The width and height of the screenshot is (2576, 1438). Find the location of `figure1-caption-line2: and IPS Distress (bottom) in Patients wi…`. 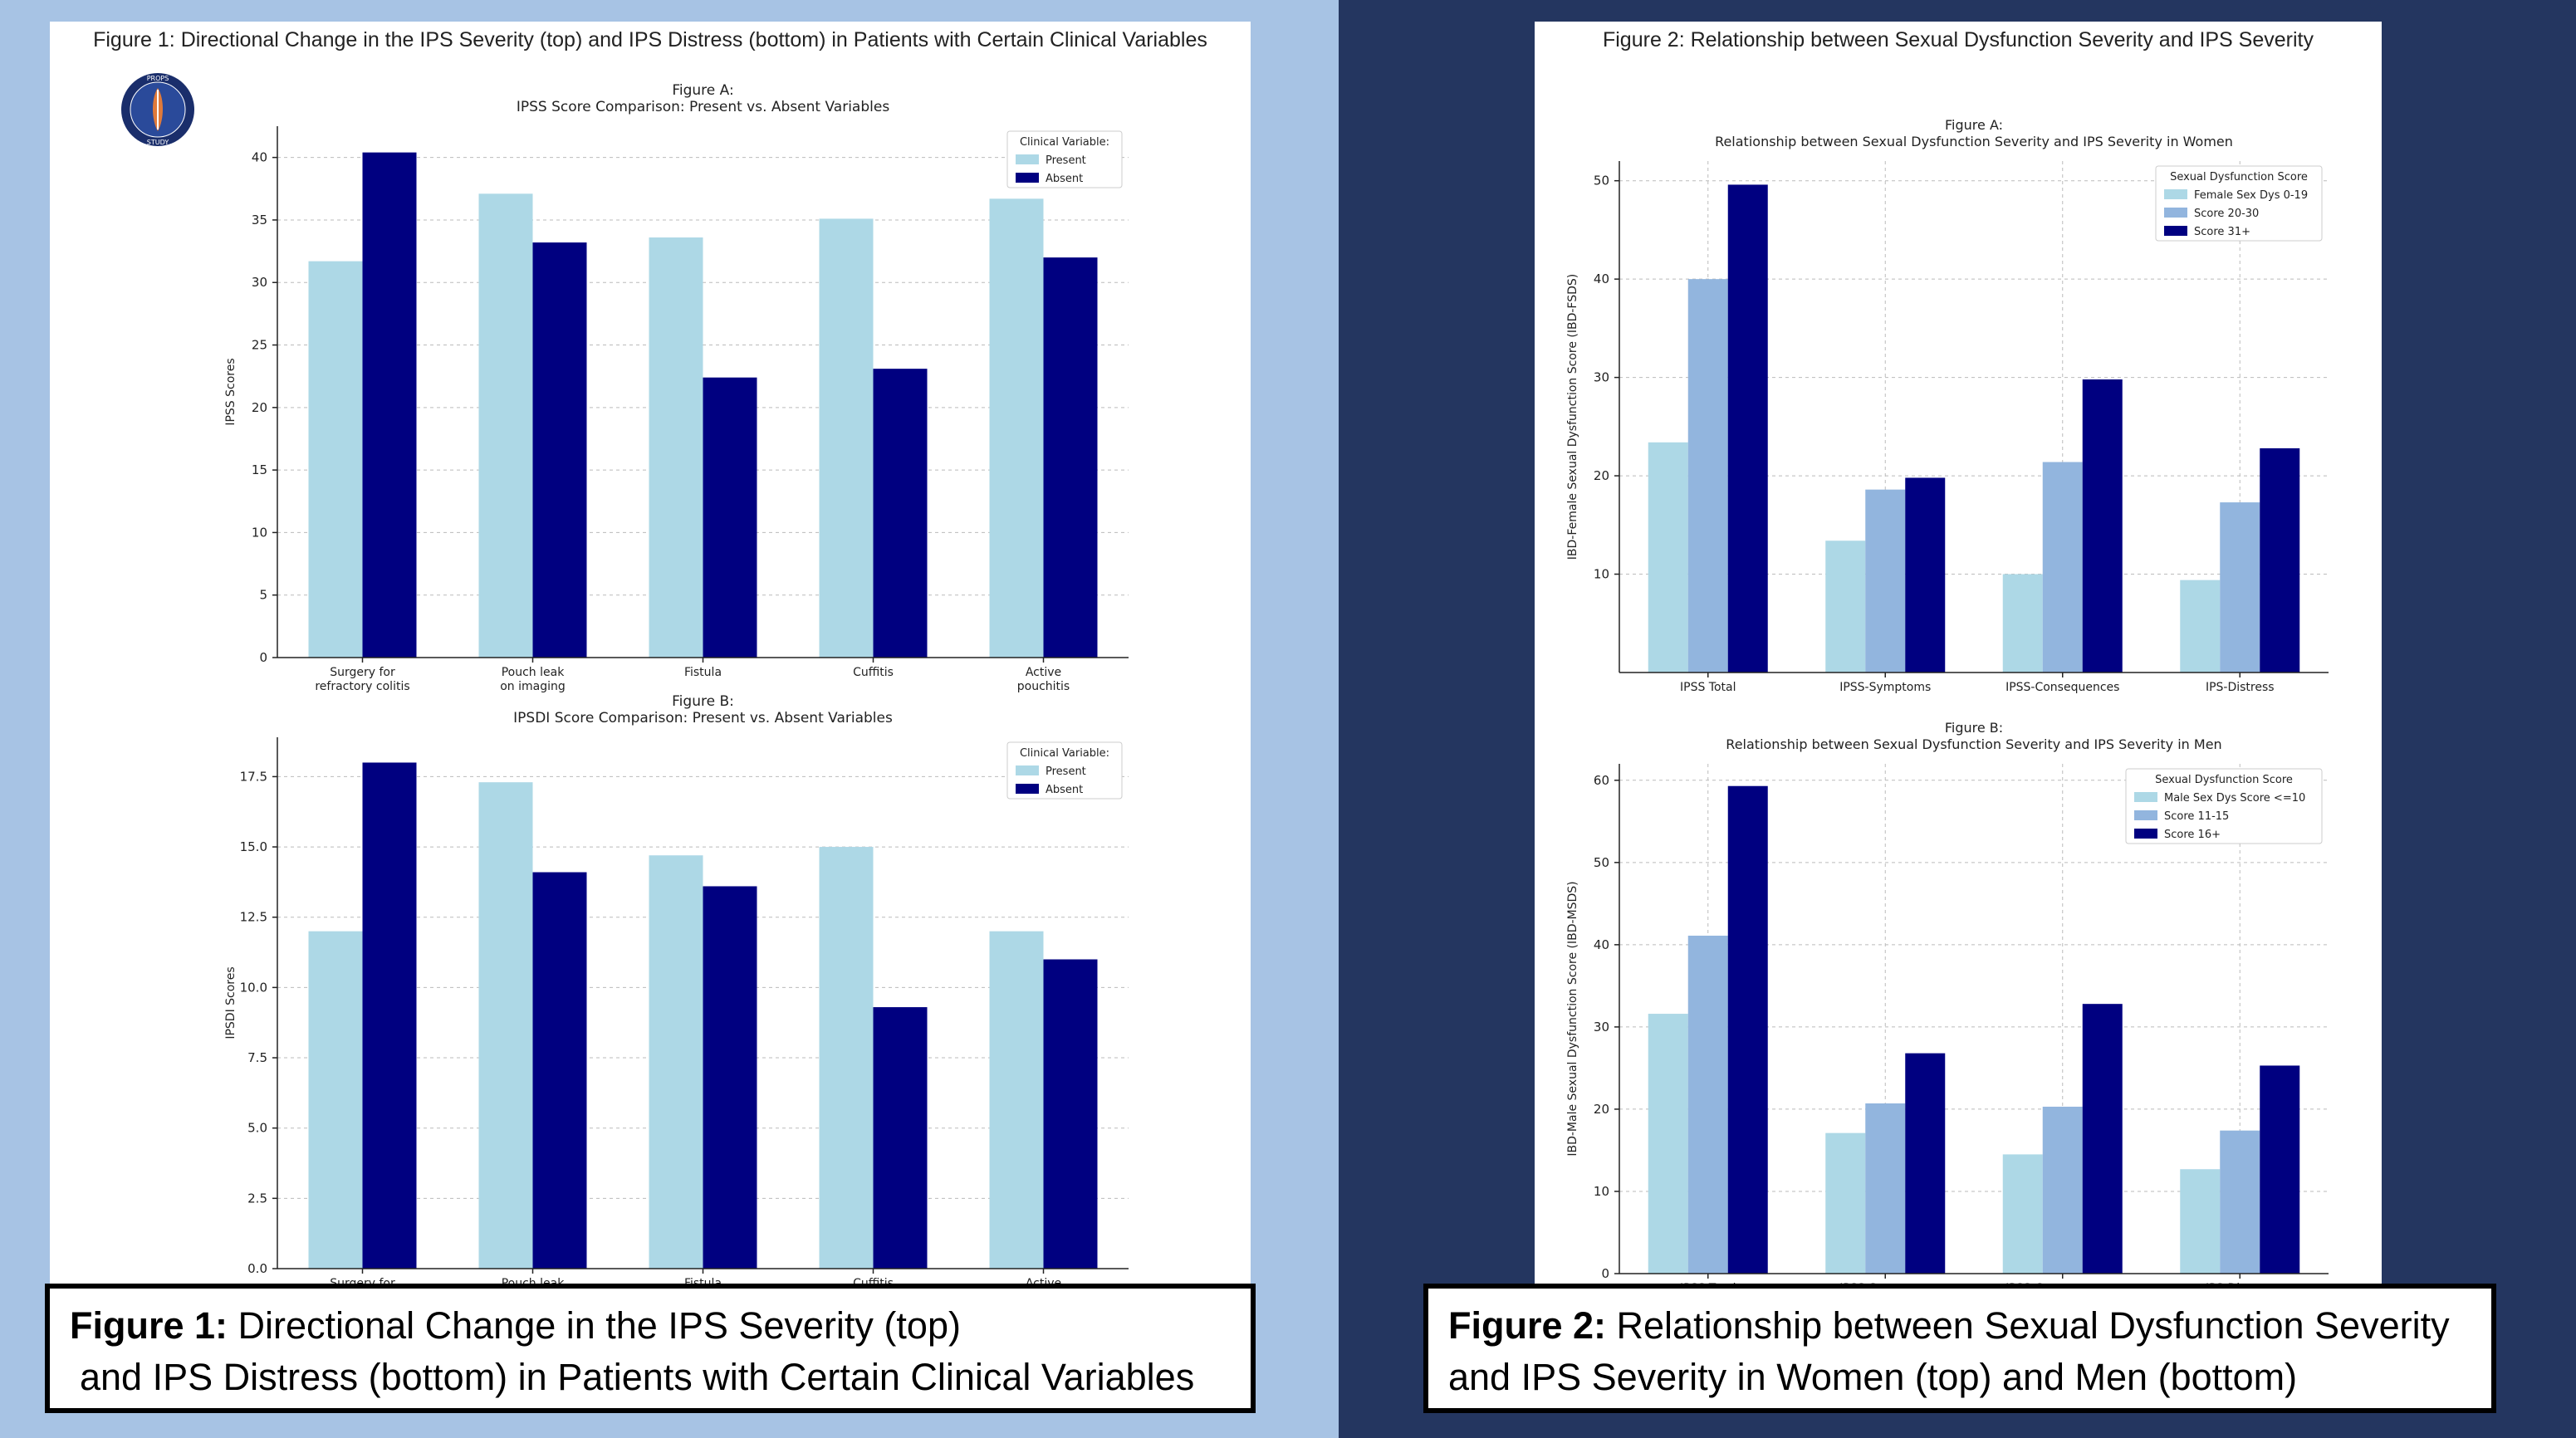

figure1-caption-line2: and IPS Distress (bottom) in Patients wi… is located at coordinates (637, 1377).